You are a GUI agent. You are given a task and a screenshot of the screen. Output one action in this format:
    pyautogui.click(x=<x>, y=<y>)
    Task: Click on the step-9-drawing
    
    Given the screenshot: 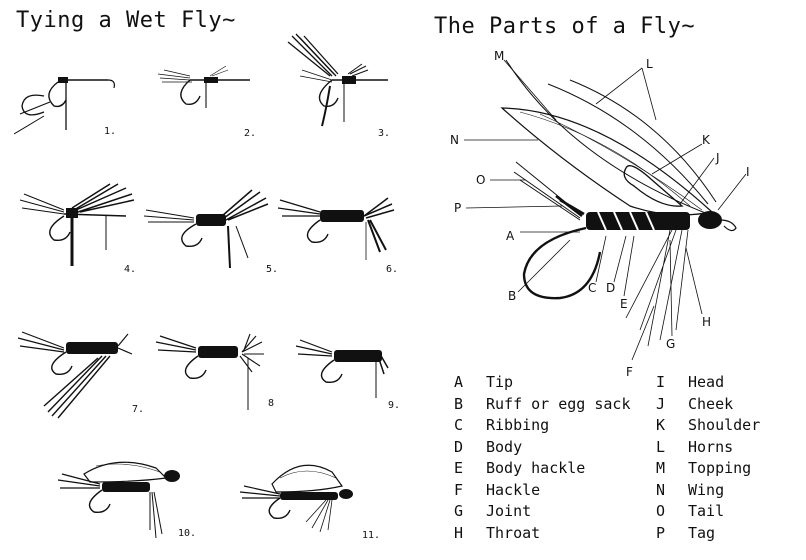 What is the action you would take?
    pyautogui.click(x=342, y=368)
    